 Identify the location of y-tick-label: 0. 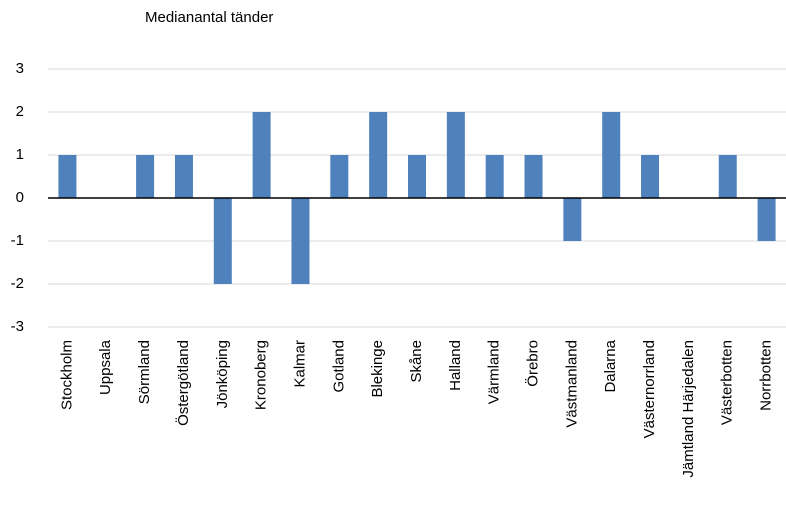
(20, 197).